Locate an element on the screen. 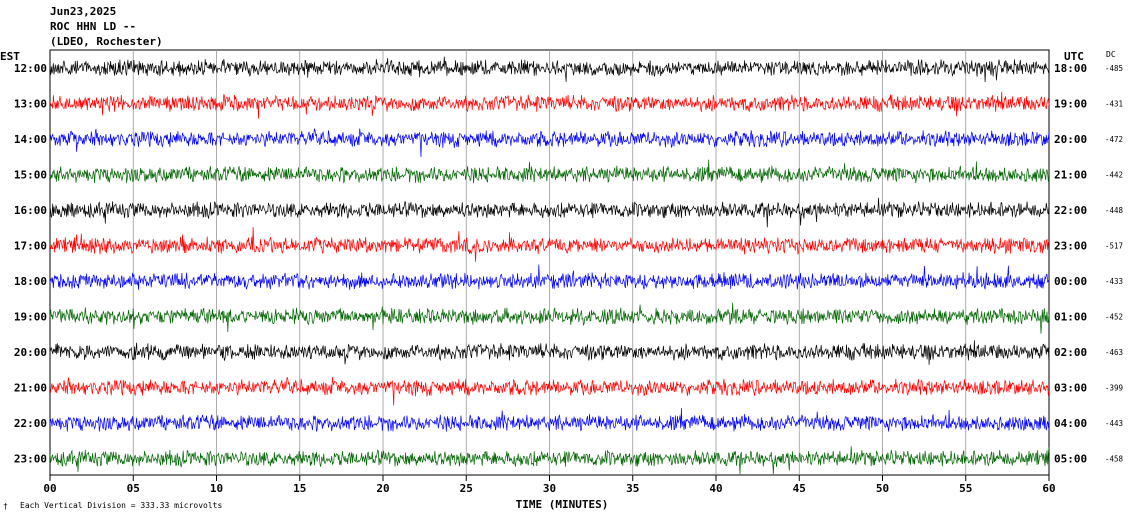  dc-offset-label: -399 is located at coordinates (1114, 388).